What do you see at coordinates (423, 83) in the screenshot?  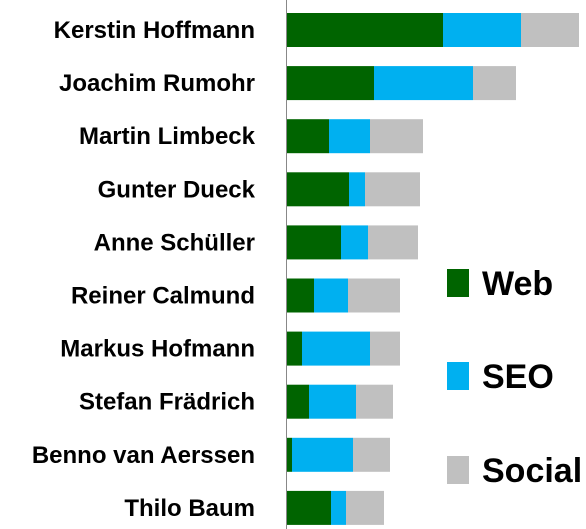 I see `bar-seo-joachim-rumohr` at bounding box center [423, 83].